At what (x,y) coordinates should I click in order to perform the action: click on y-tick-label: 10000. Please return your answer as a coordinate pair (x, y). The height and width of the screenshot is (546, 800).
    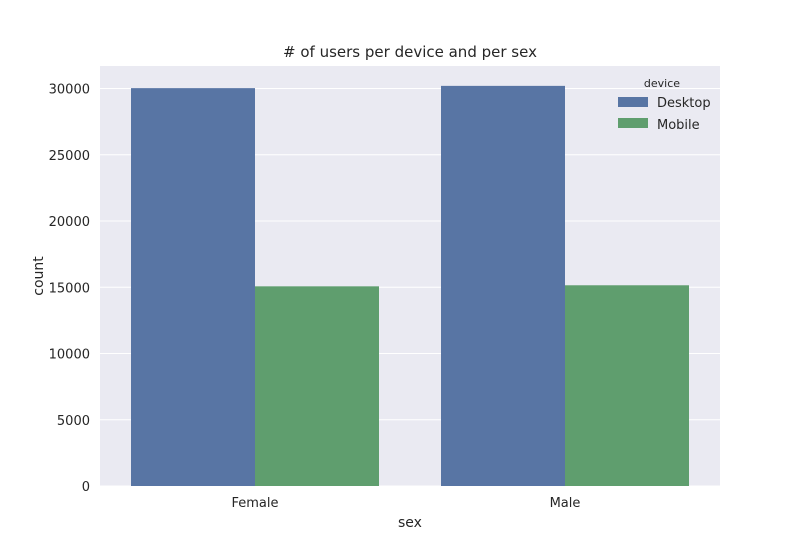
    Looking at the image, I should click on (69, 355).